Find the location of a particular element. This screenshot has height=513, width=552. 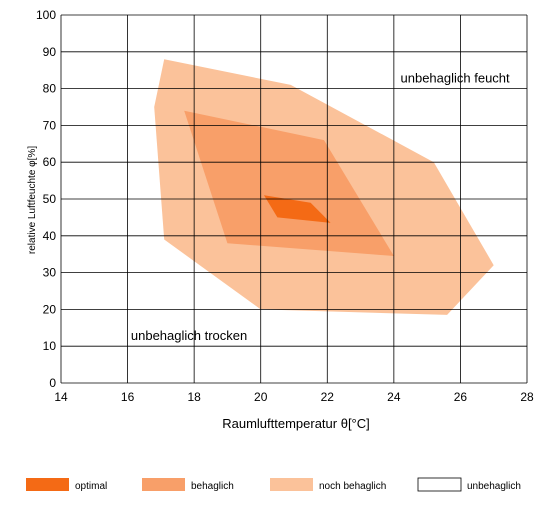

annotation-unbehaglich-feucht: unbehaglich feucht is located at coordinates (456, 78).